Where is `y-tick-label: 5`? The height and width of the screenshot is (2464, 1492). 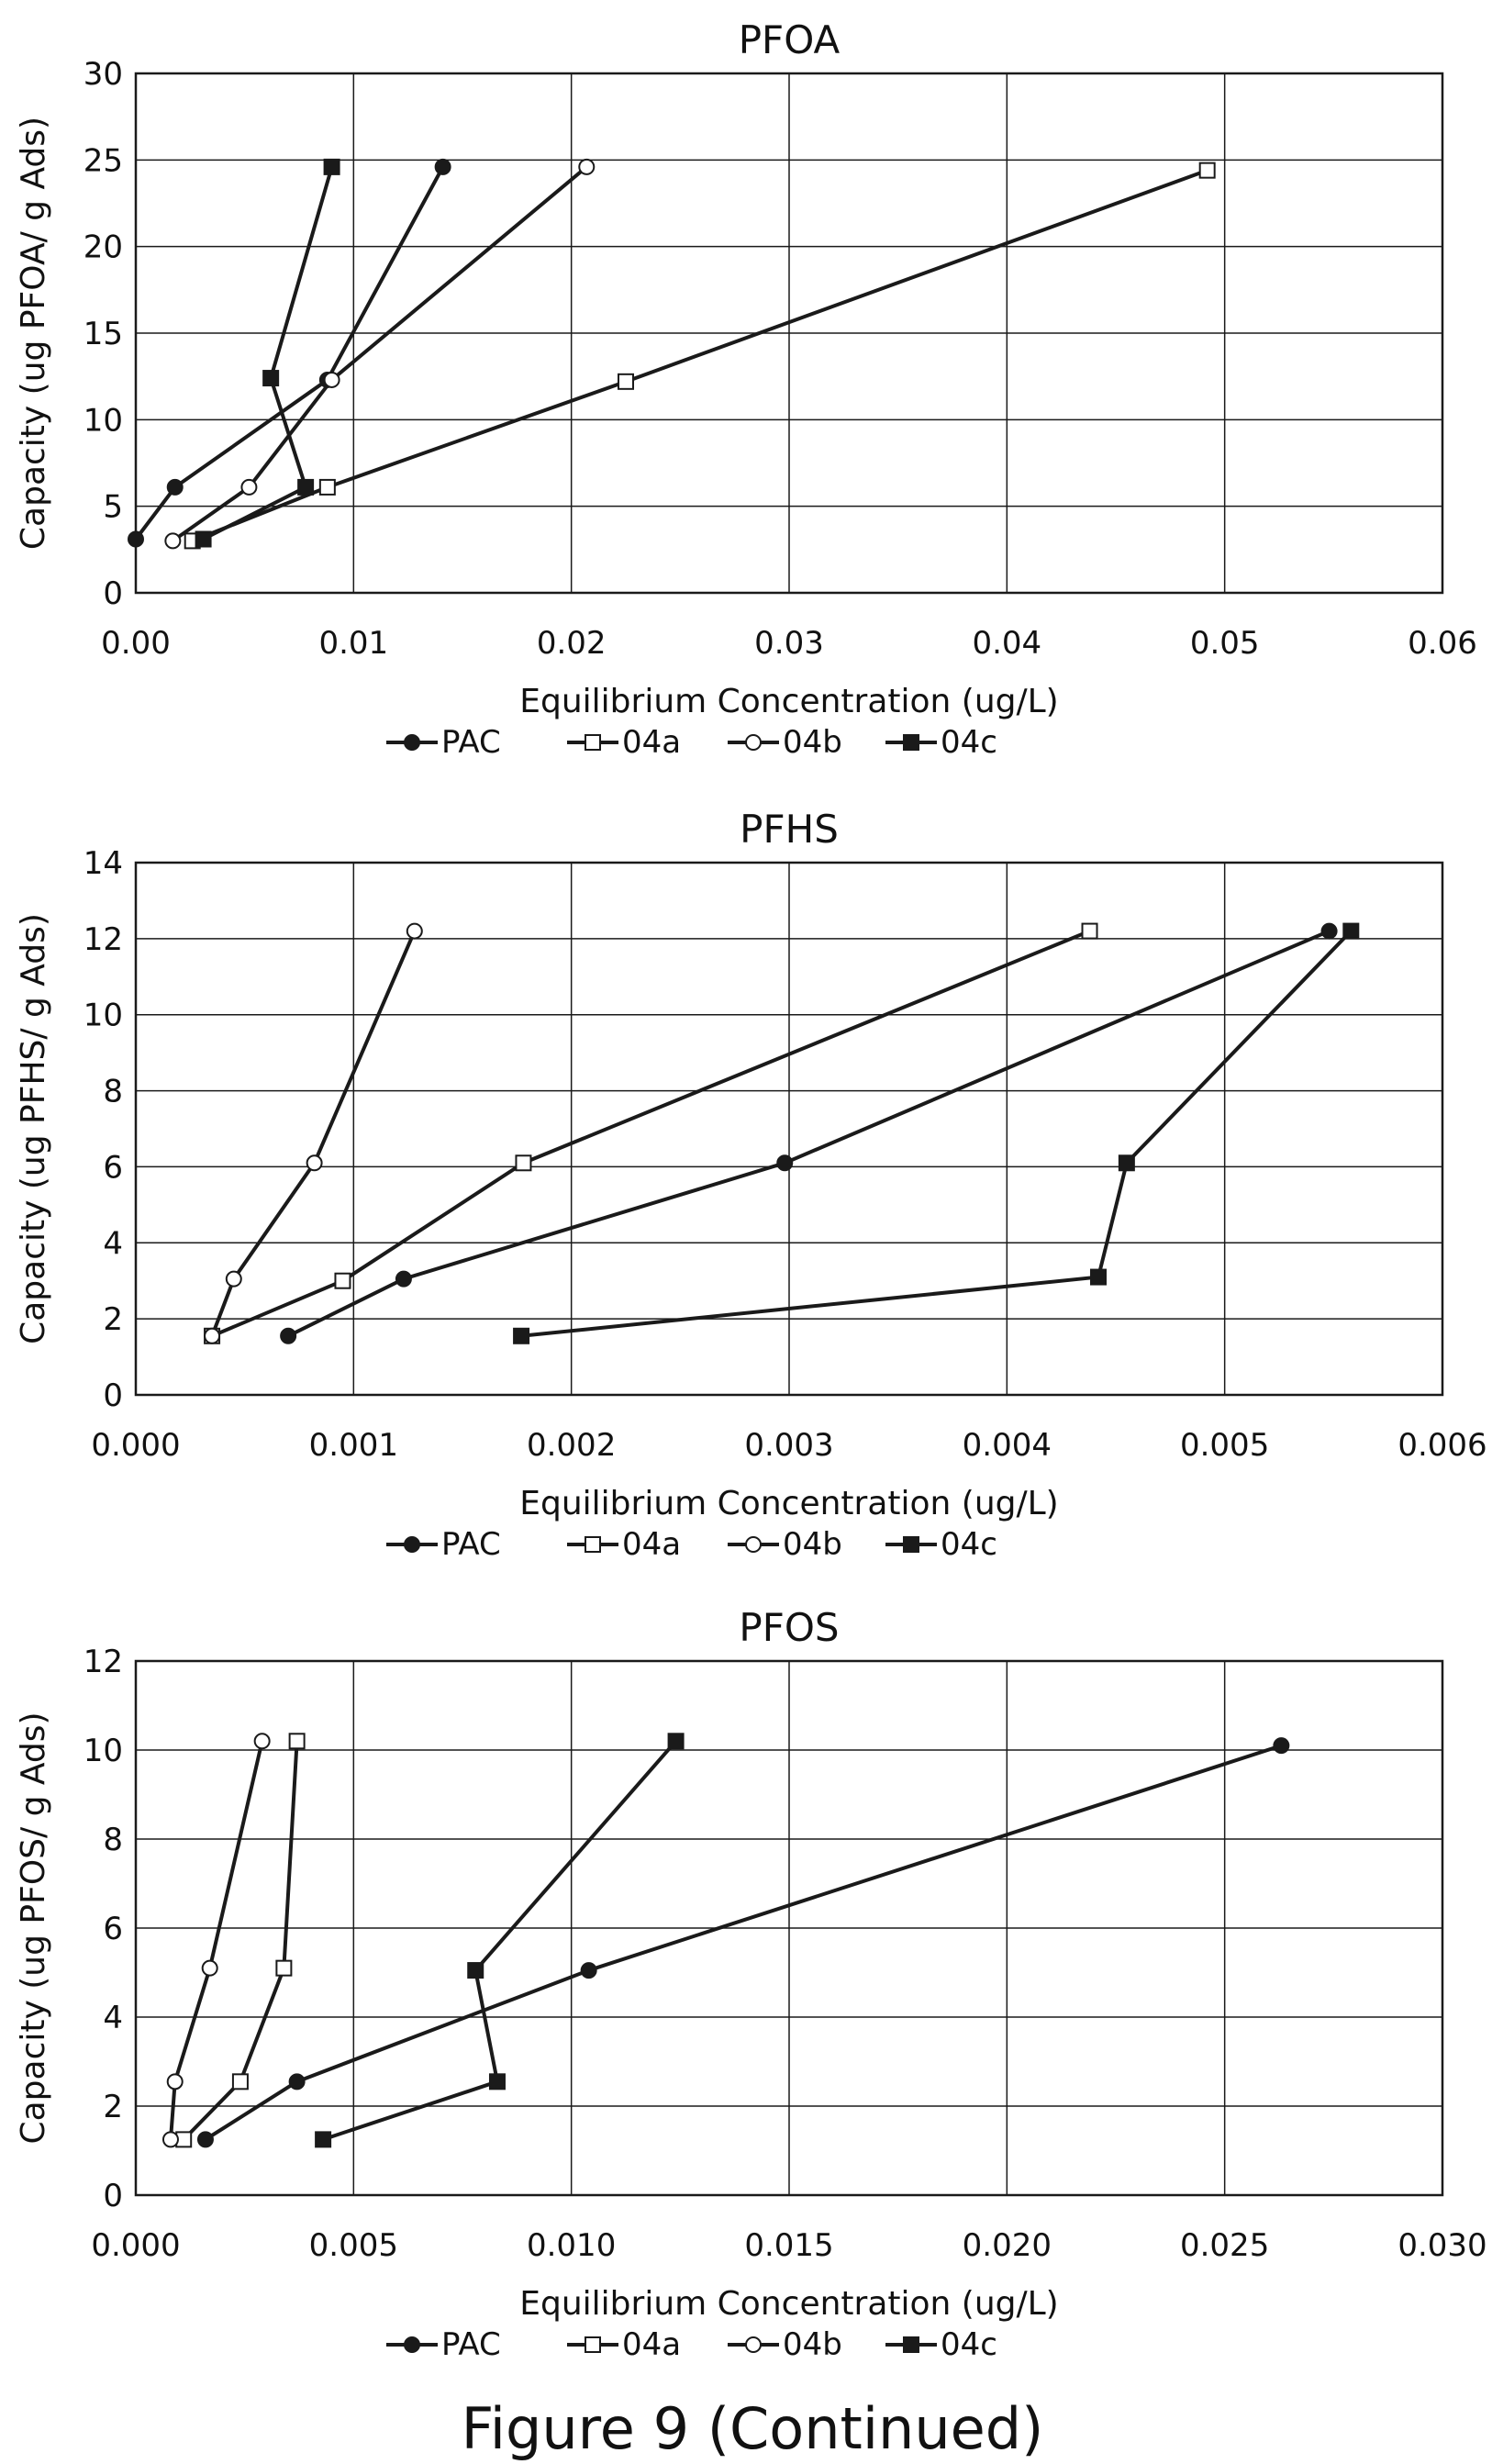 y-tick-label: 5 is located at coordinates (113, 508).